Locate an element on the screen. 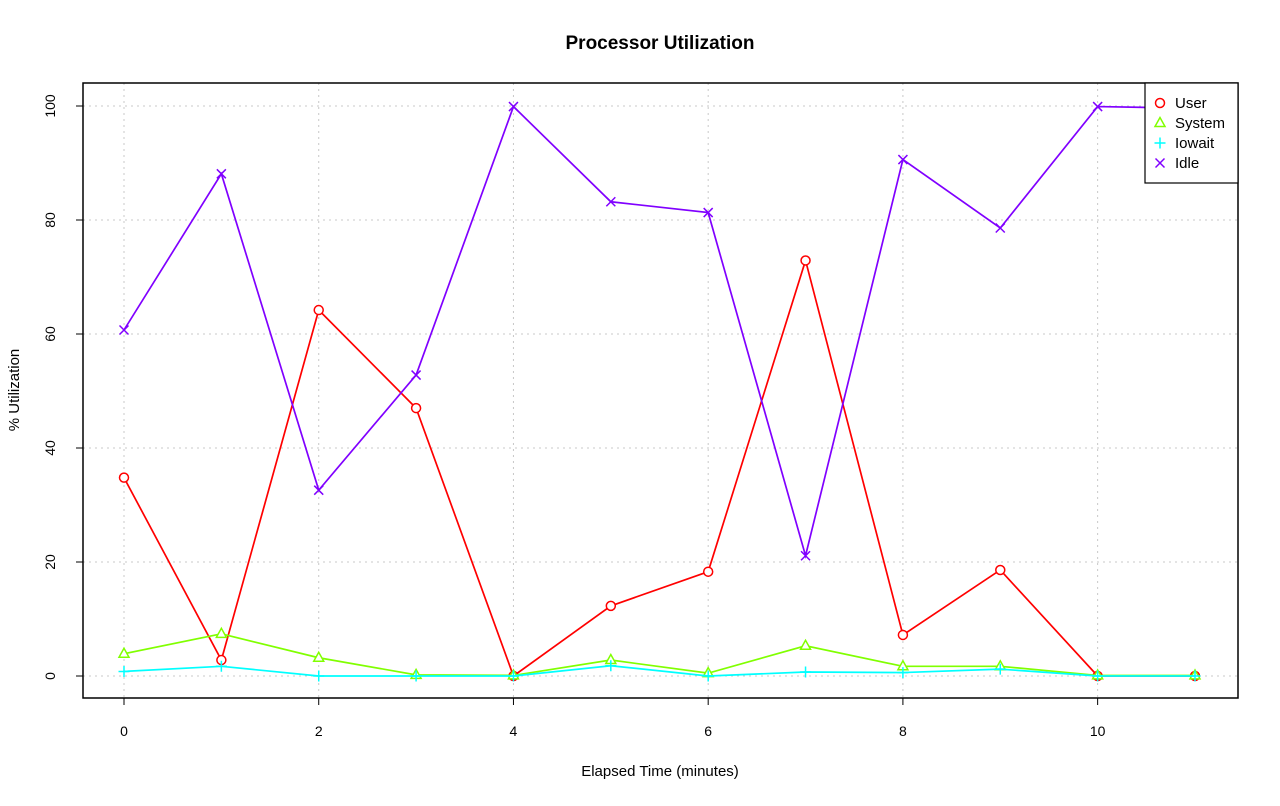 The image size is (1280, 806). legend-marker-user is located at coordinates (1160, 103).